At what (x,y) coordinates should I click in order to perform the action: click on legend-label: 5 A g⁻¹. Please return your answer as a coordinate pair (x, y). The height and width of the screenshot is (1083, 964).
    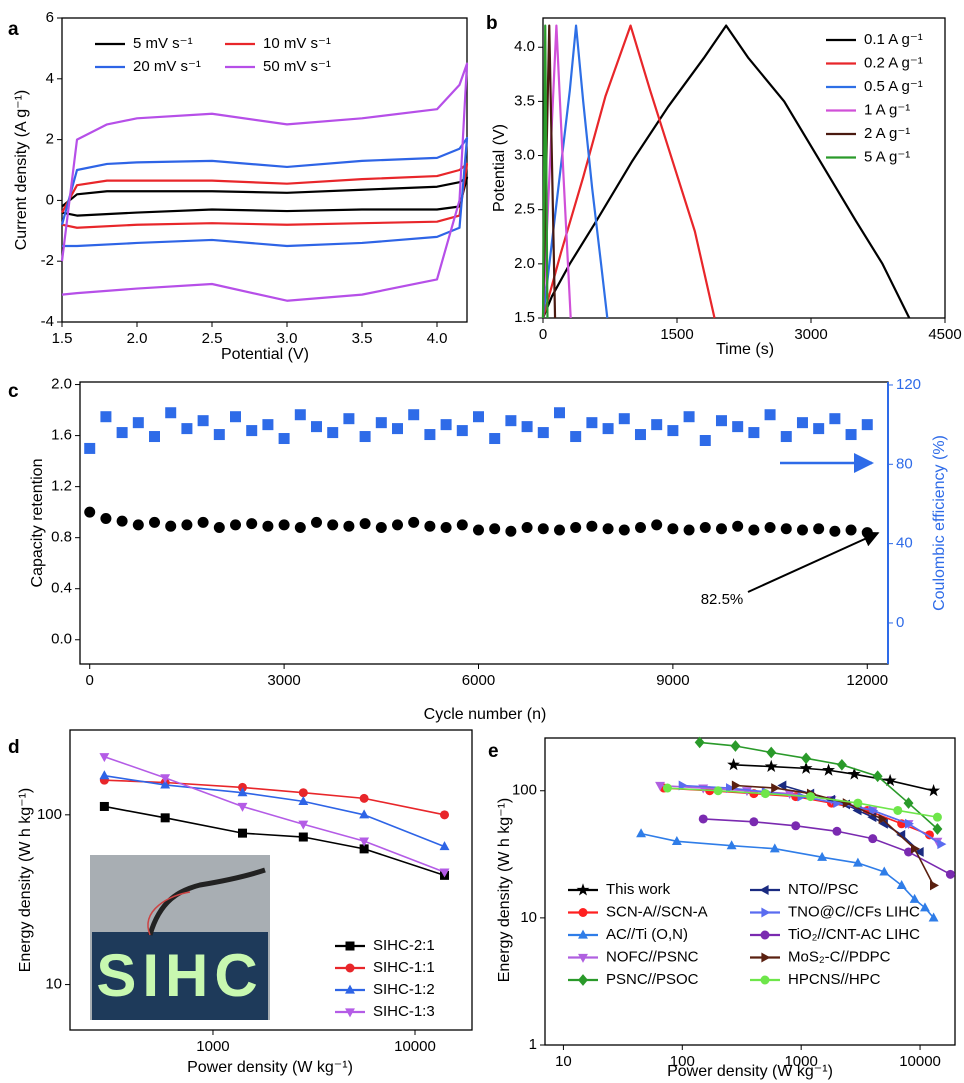
    Looking at the image, I should click on (887, 156).